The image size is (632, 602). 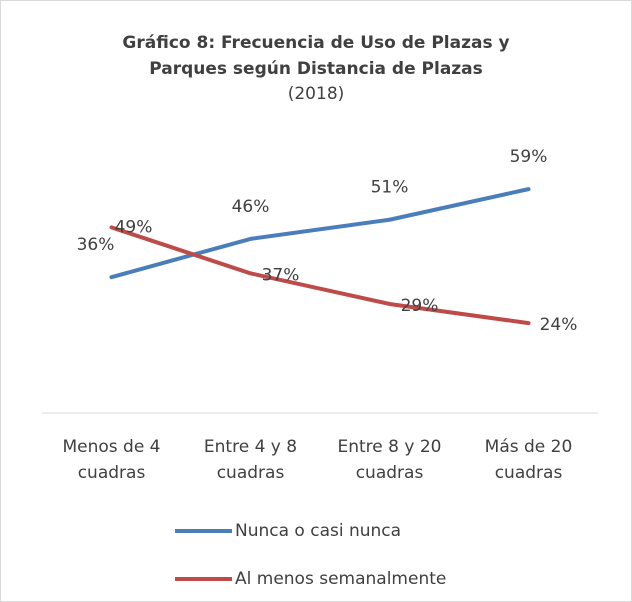 What do you see at coordinates (96, 245) in the screenshot?
I see `data-label: 36%` at bounding box center [96, 245].